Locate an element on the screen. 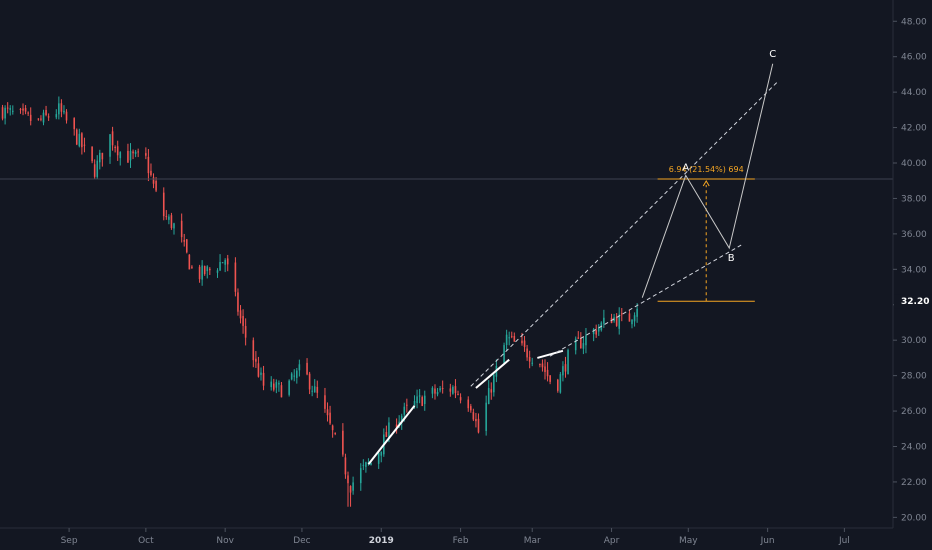  time-tick-label: Nov is located at coordinates (225, 541).